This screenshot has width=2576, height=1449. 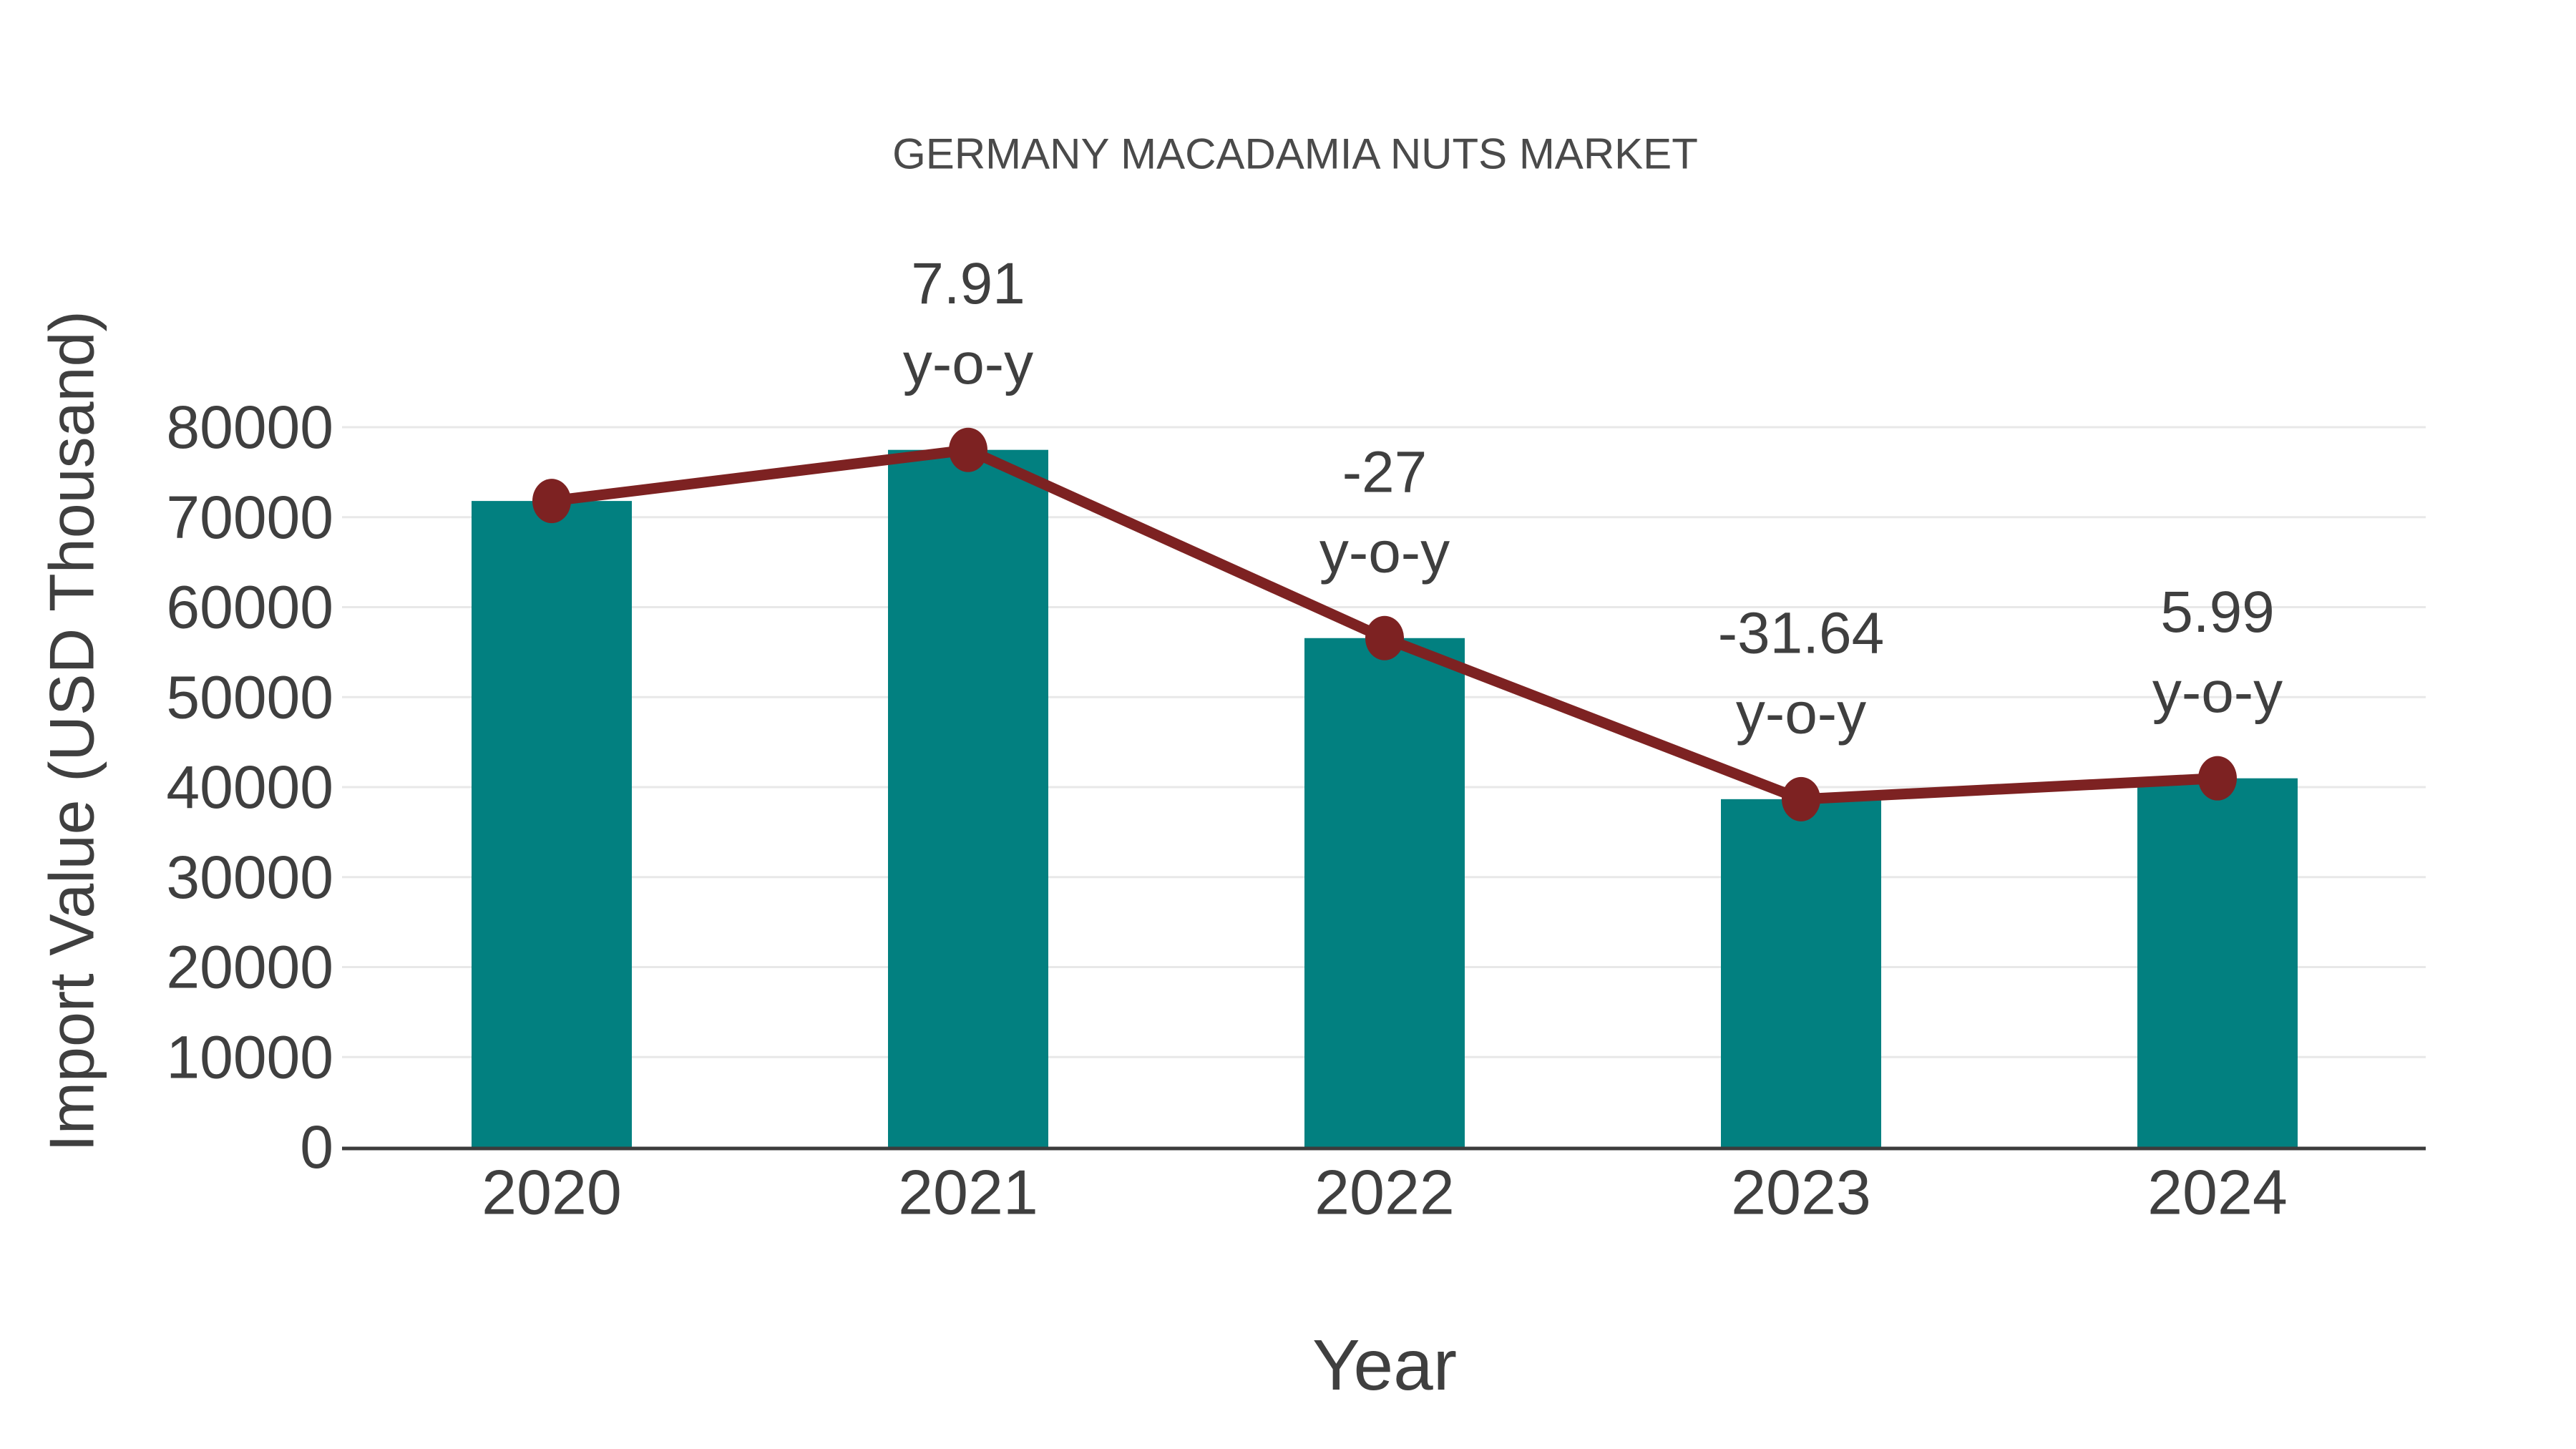 I want to click on x-tick-labels: 2020 2021 2022 2023 2024, so click(x=1385, y=1192).